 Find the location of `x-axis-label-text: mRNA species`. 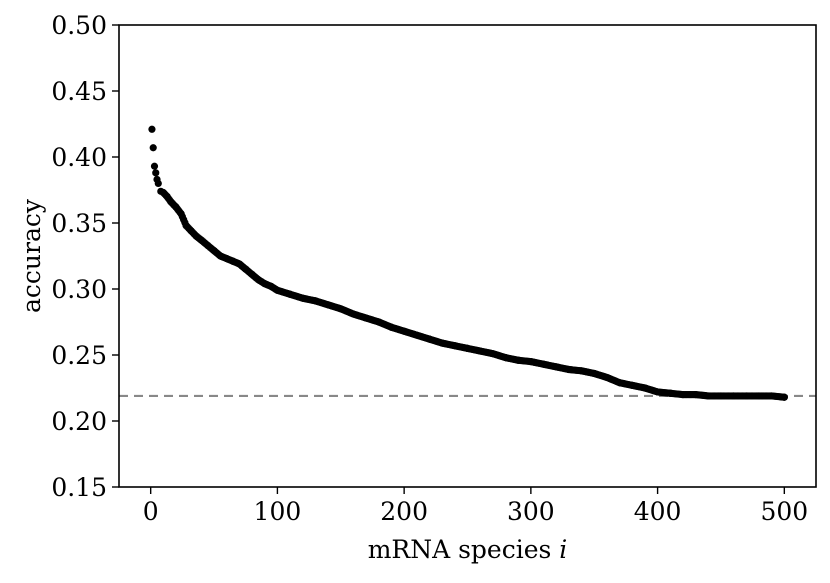

x-axis-label-text: mRNA species is located at coordinates (460, 549).